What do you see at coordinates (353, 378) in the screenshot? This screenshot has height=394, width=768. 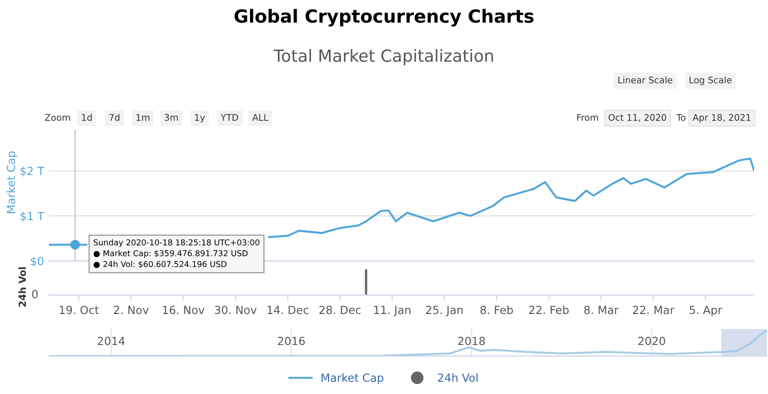 I see `legend-label: Market Cap` at bounding box center [353, 378].